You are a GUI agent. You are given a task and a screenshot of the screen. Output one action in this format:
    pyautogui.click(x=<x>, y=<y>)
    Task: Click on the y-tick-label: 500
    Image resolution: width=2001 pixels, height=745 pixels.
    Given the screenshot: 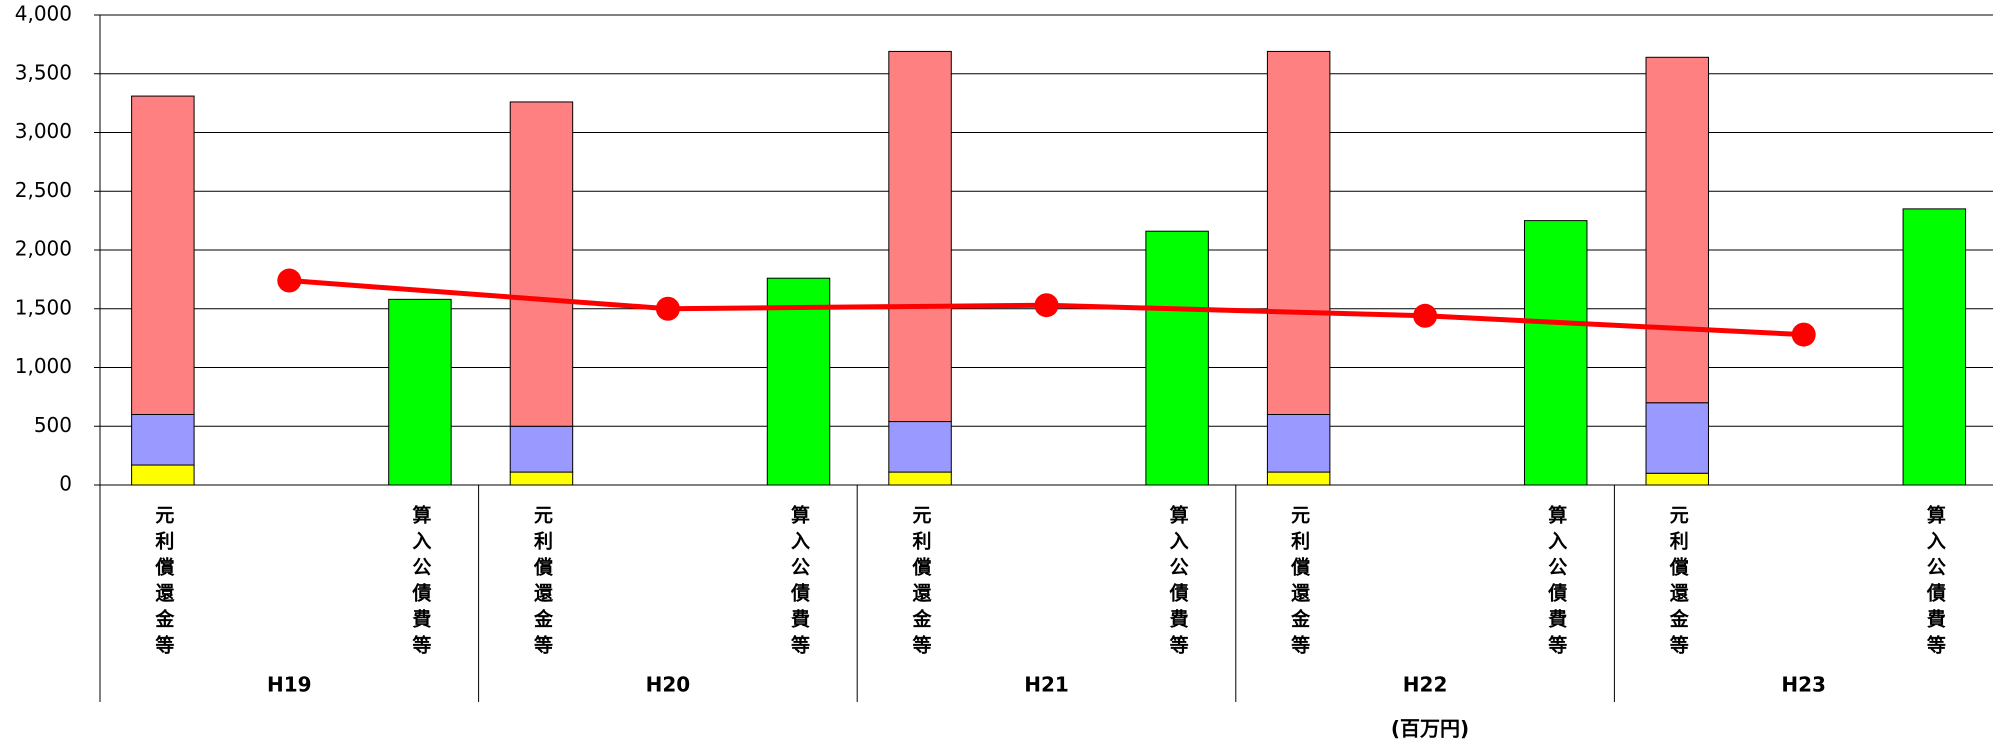 What is the action you would take?
    pyautogui.click(x=53, y=425)
    